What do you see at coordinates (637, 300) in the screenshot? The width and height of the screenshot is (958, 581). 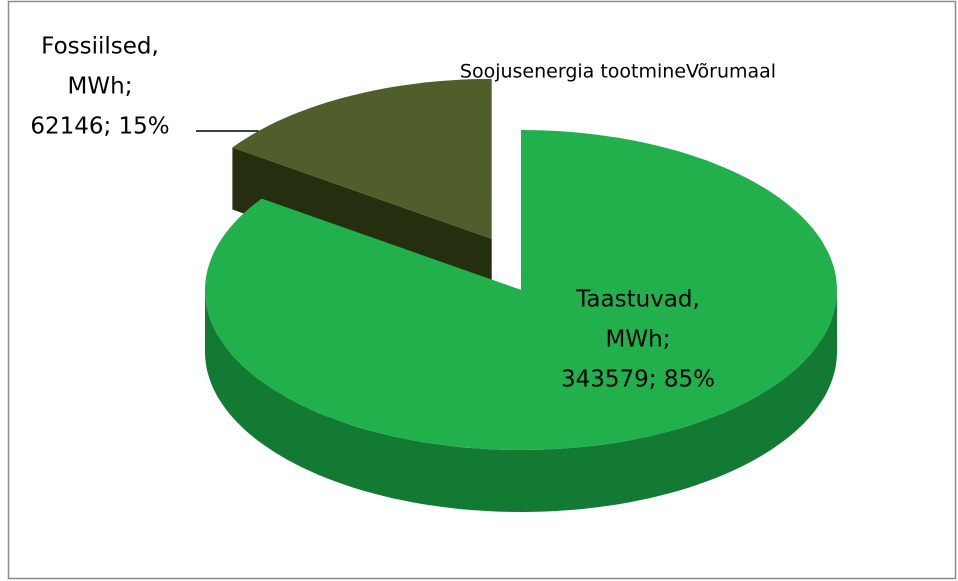 I see `data-label: Taastuvad,` at bounding box center [637, 300].